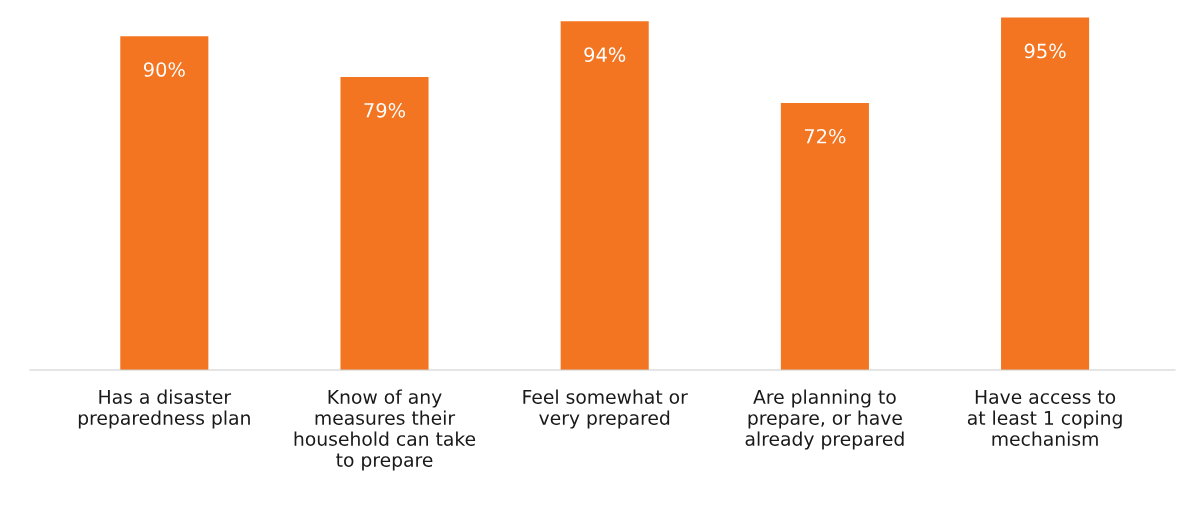 The image size is (1184, 508). What do you see at coordinates (385, 110) in the screenshot?
I see `data-label: 79%` at bounding box center [385, 110].